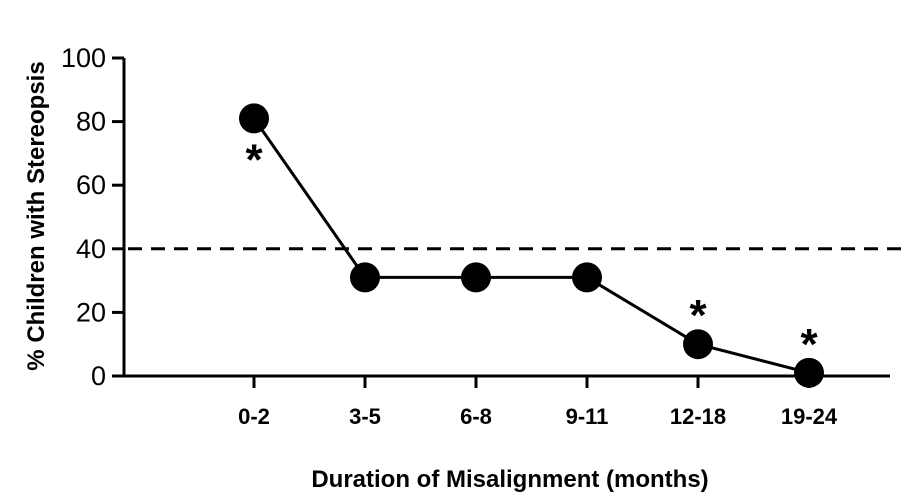 This screenshot has height=499, width=909. What do you see at coordinates (98, 376) in the screenshot?
I see `y-tick-label: 0` at bounding box center [98, 376].